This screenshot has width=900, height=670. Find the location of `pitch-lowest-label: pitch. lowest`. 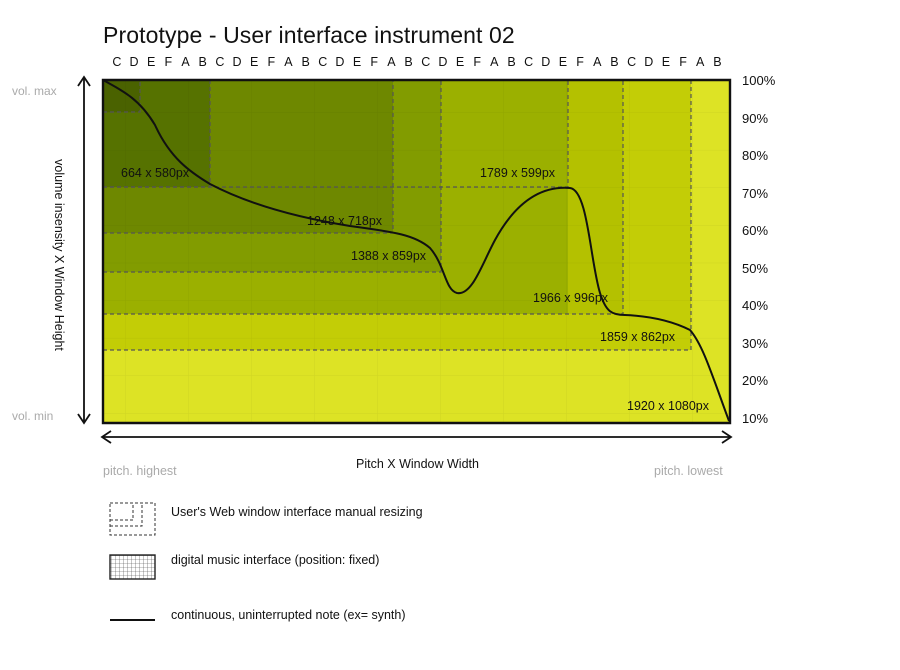

pitch-lowest-label: pitch. lowest is located at coordinates (688, 471).